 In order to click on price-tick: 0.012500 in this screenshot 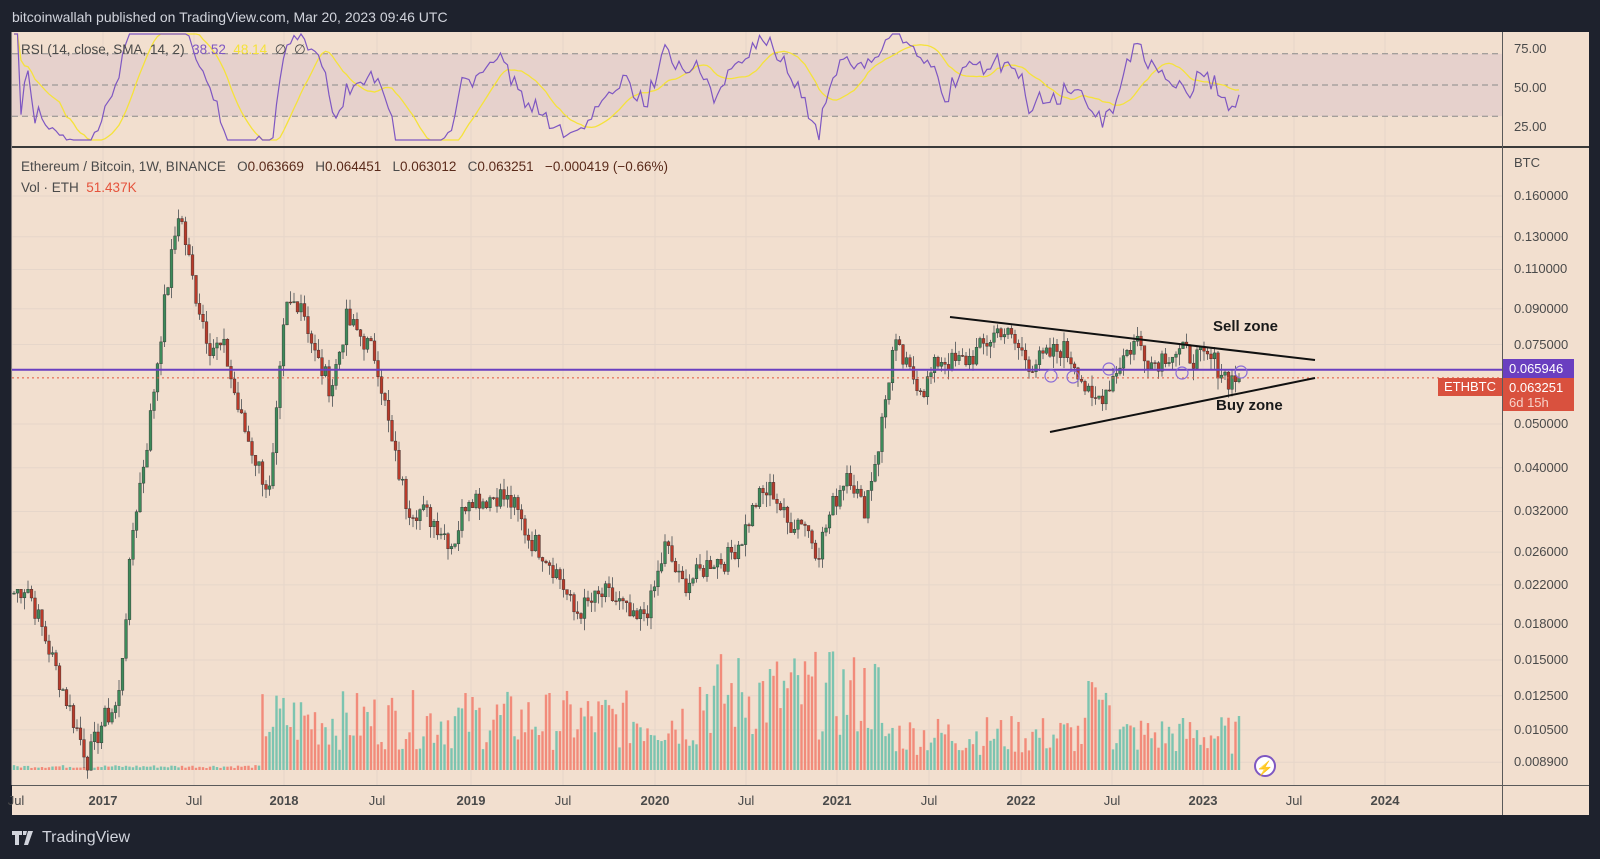, I will do `click(1541, 695)`.